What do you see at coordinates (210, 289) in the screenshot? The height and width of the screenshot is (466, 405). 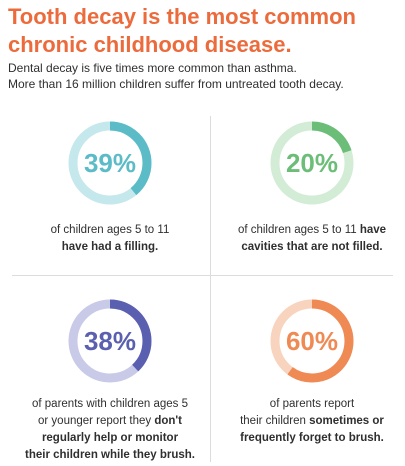 I see `vertical-divider` at bounding box center [210, 289].